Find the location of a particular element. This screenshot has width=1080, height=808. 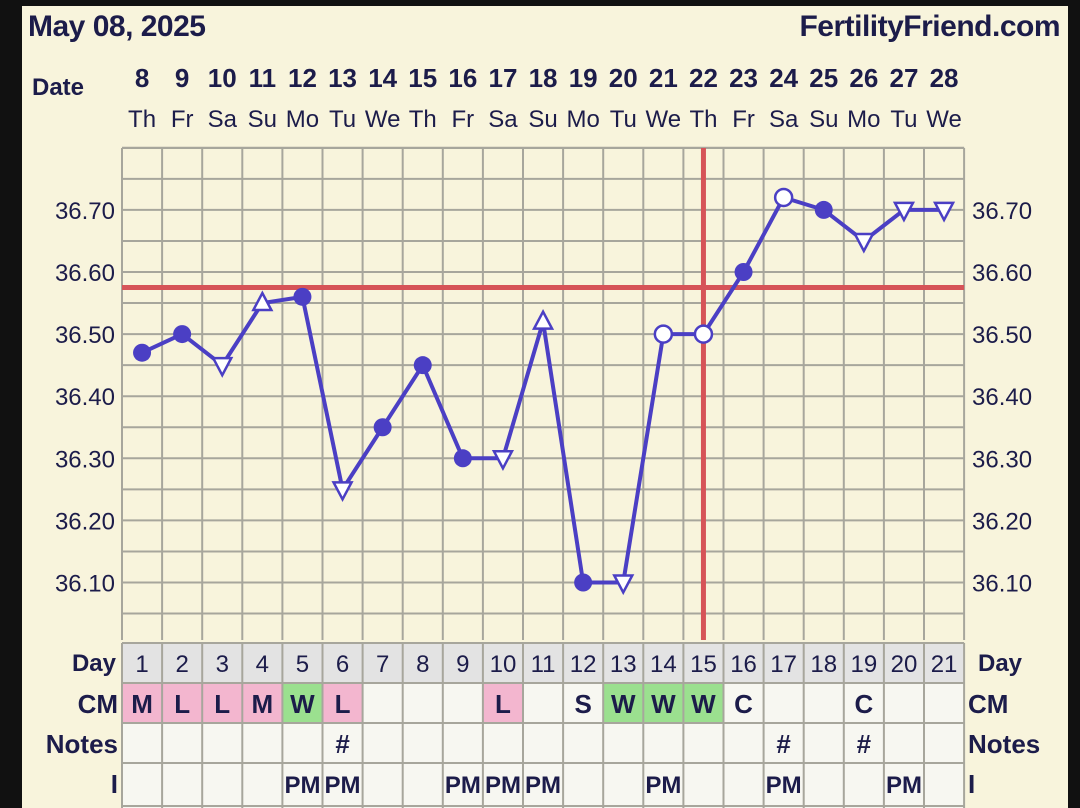

cycle-day-number: 19 is located at coordinates (863, 664).